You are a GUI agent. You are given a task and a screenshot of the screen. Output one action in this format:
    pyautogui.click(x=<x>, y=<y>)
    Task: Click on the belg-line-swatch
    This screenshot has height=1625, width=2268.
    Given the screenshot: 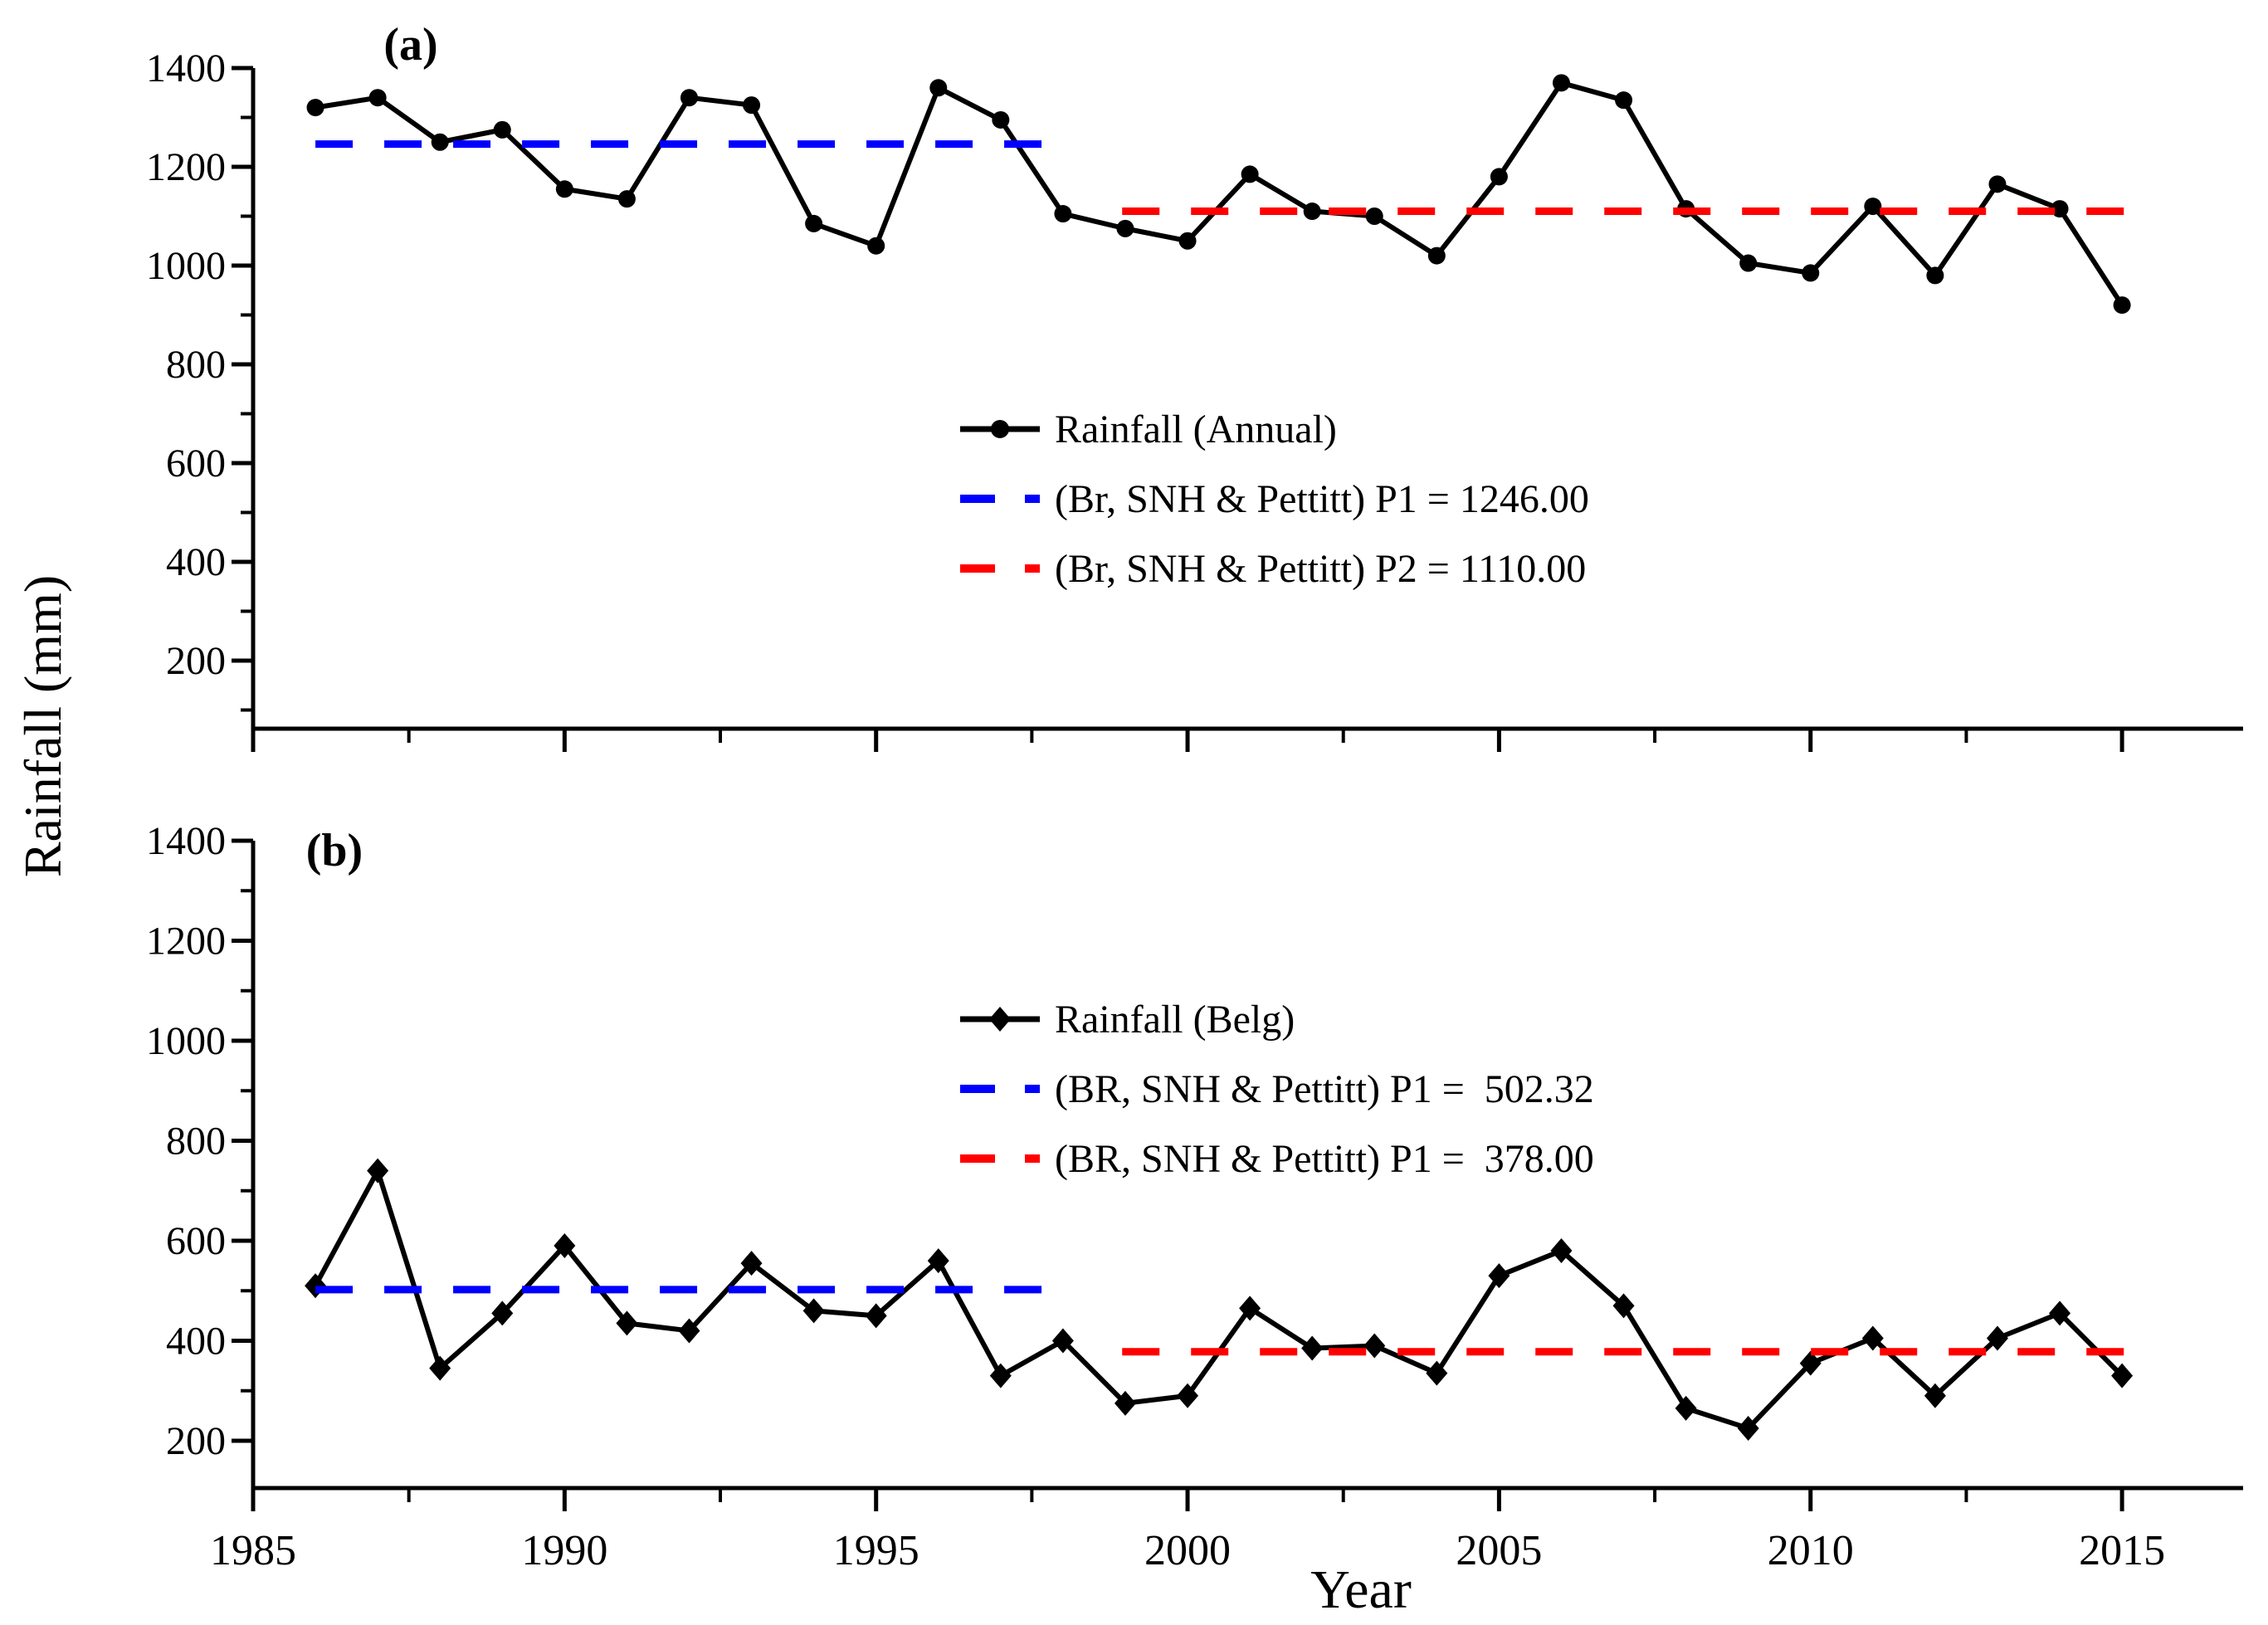 What is the action you would take?
    pyautogui.click(x=1000, y=1019)
    